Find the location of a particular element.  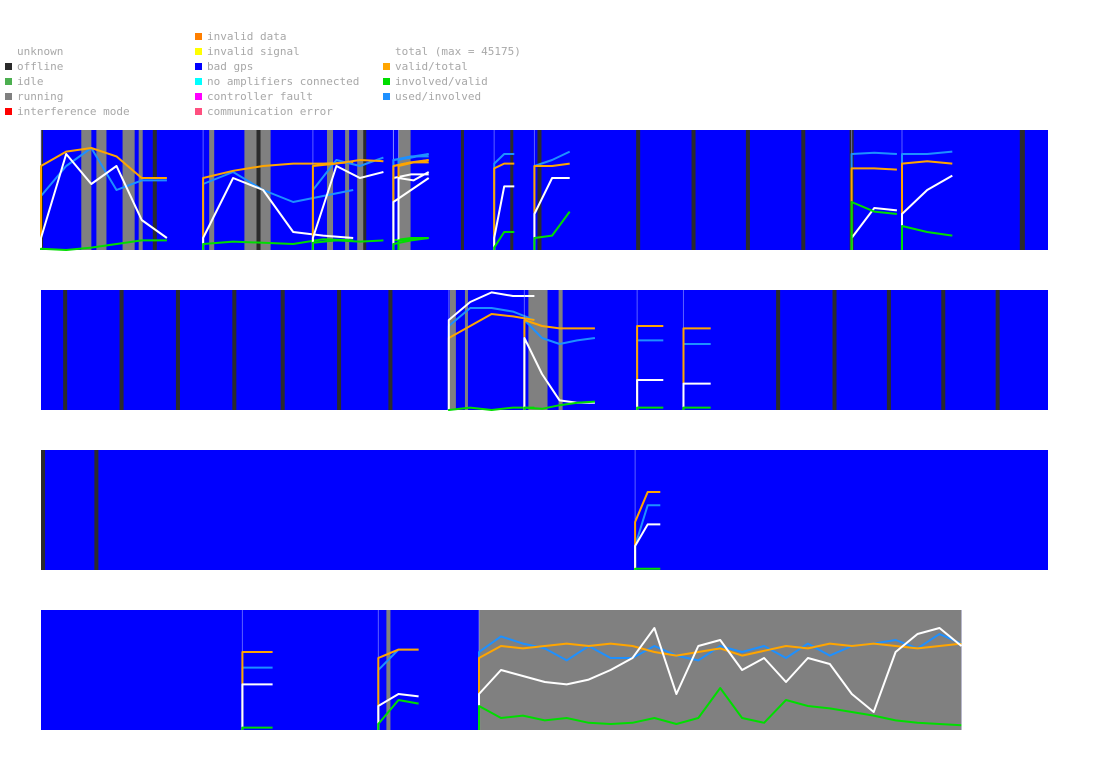

legend-label: unknown is located at coordinates (40, 51).